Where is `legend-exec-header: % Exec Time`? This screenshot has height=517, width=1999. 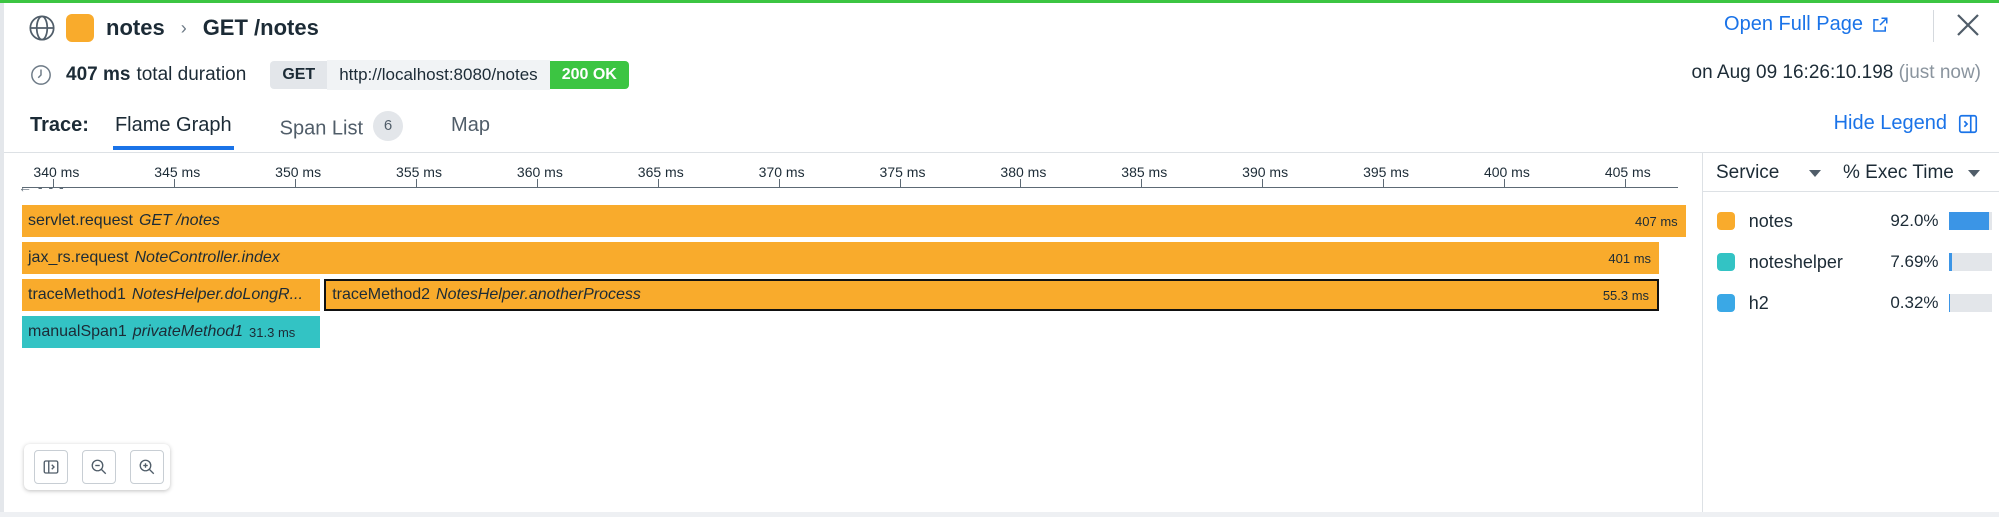 legend-exec-header: % Exec Time is located at coordinates (1898, 172).